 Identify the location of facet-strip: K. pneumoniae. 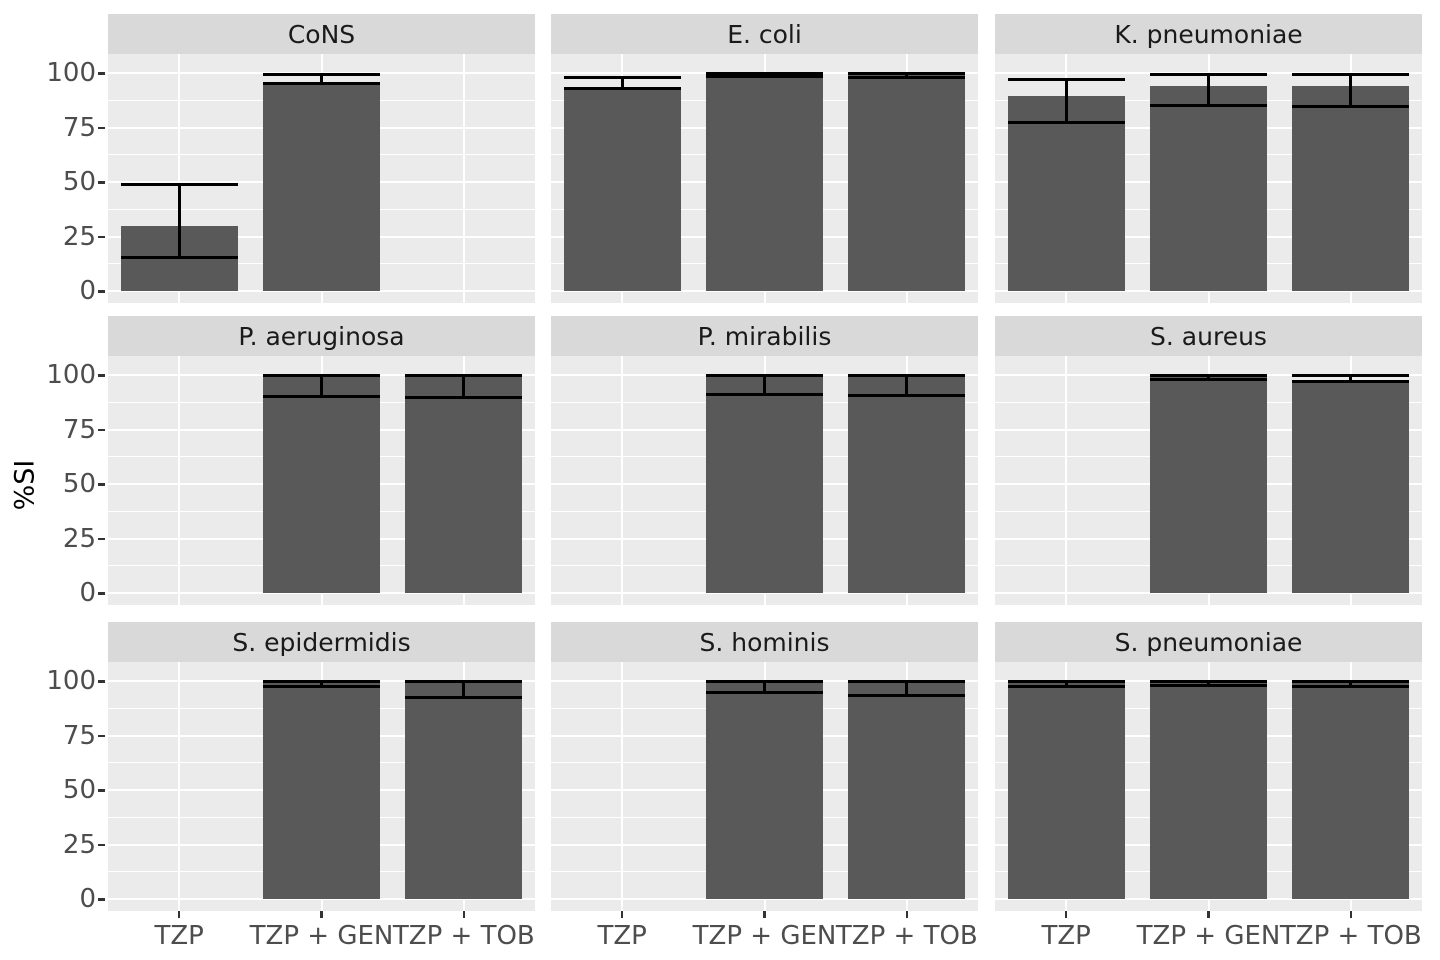
(1208, 34).